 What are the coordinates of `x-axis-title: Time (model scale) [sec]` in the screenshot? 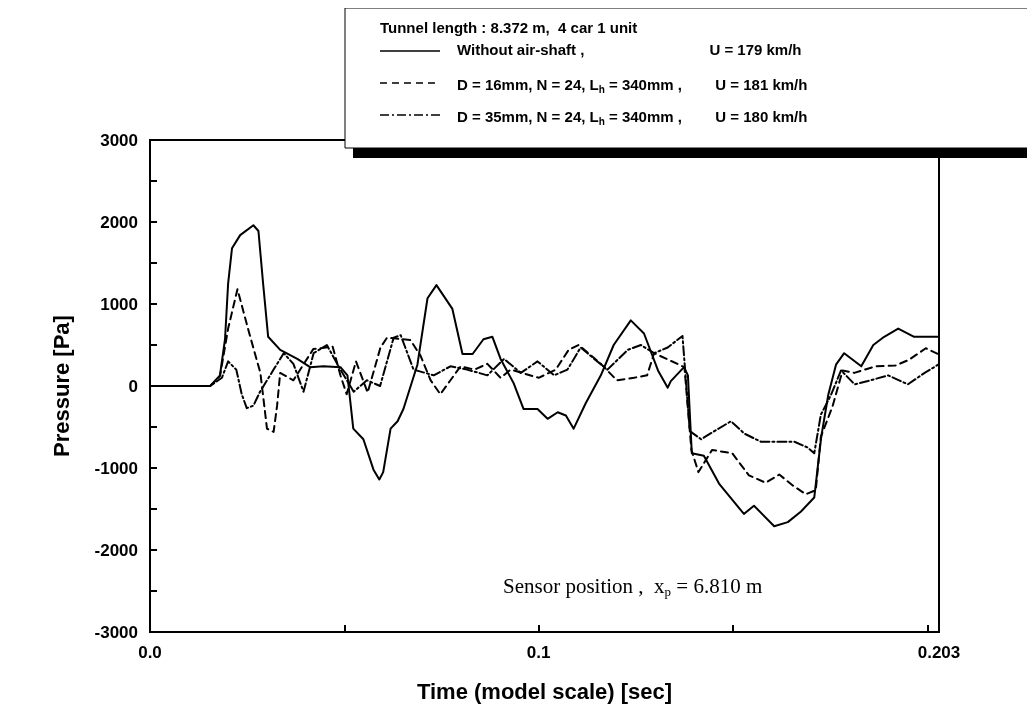 It's located at (544, 691).